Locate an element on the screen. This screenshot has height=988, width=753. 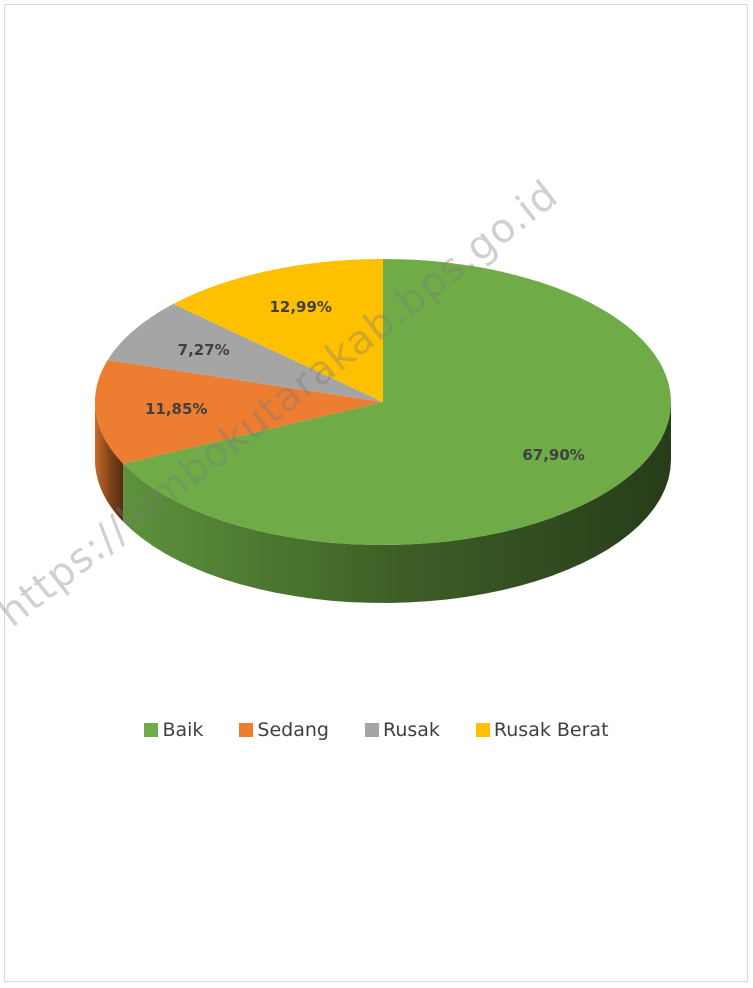
pie-side-sedang is located at coordinates (109, 462).